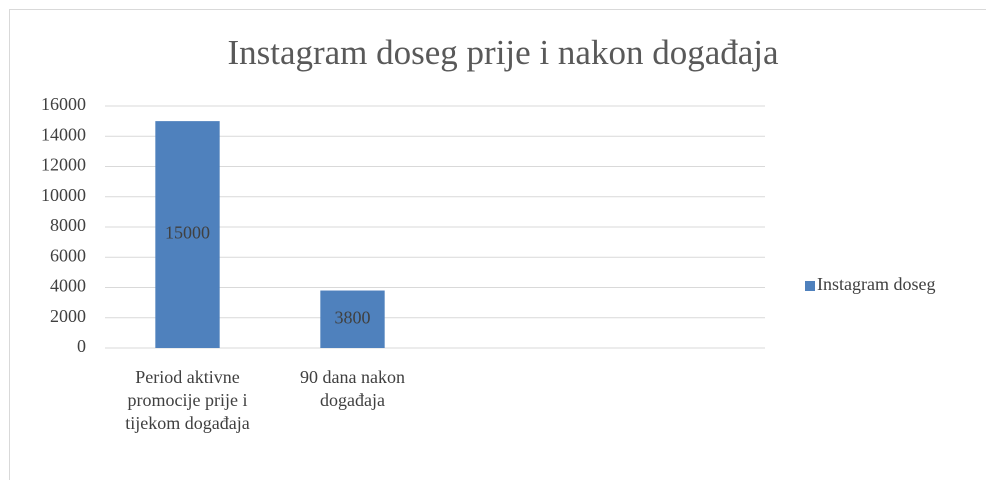 The image size is (986, 480). I want to click on y-tick-label: 16000, so click(63, 104).